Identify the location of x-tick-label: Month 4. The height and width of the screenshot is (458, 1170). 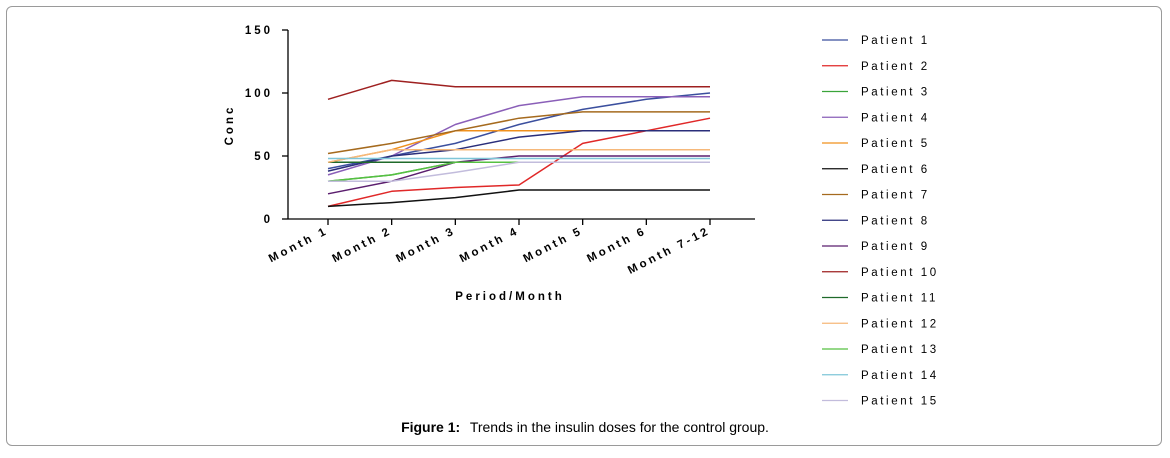
(489, 245).